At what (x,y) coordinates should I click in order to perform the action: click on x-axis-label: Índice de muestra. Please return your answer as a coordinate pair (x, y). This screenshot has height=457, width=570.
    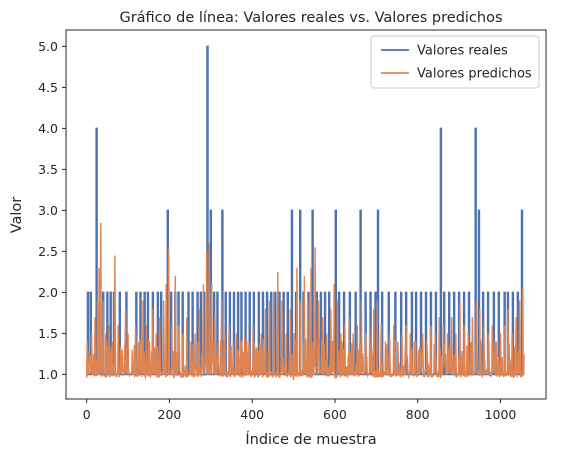
    Looking at the image, I should click on (310, 439).